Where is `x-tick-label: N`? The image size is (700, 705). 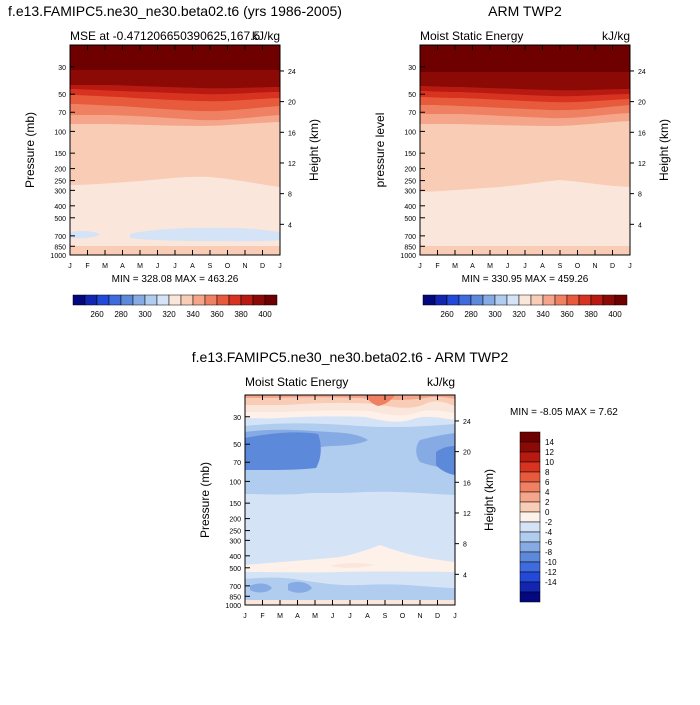 x-tick-label: N is located at coordinates (594, 266).